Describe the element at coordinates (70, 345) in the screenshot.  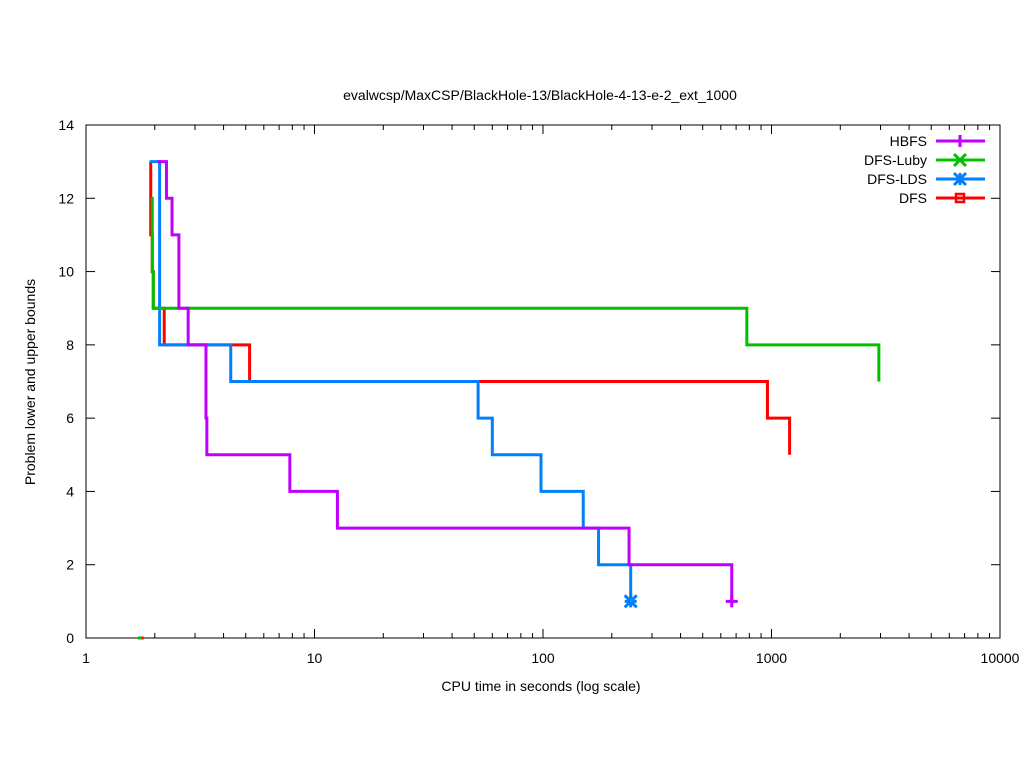
I see `y-tick-label: 8` at that location.